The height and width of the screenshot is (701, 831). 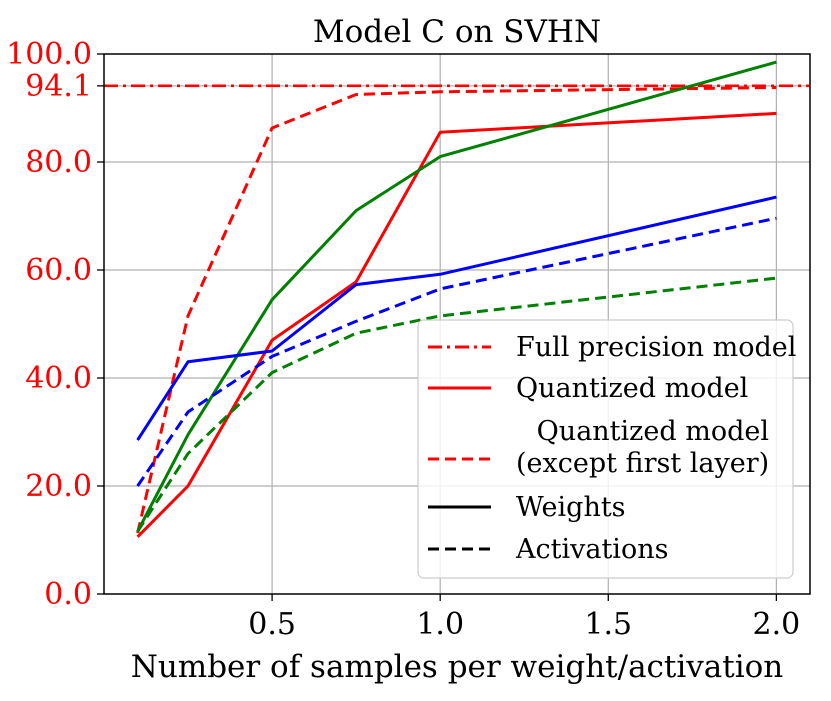 What do you see at coordinates (656, 347) in the screenshot?
I see `legend-label-full-precision: Full precision model` at bounding box center [656, 347].